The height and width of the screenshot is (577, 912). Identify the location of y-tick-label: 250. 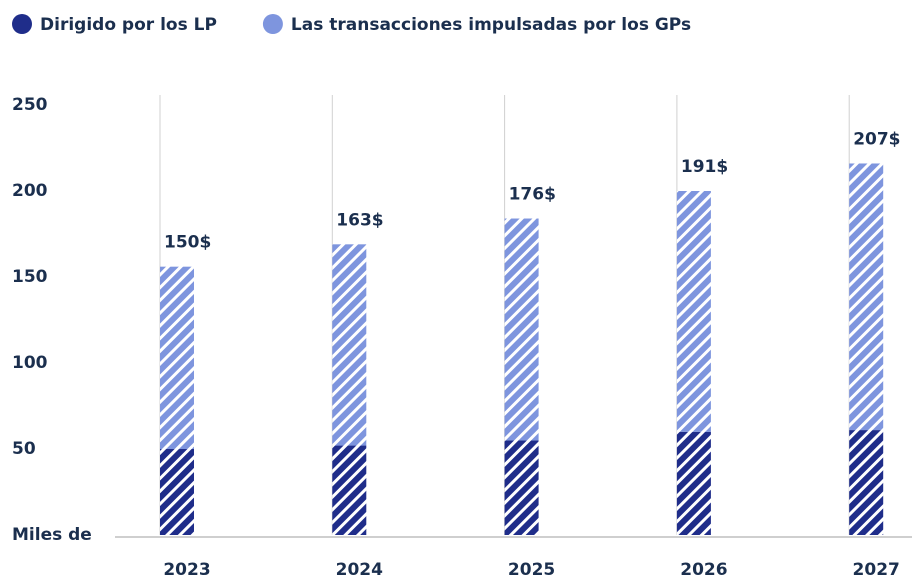
(30, 105).